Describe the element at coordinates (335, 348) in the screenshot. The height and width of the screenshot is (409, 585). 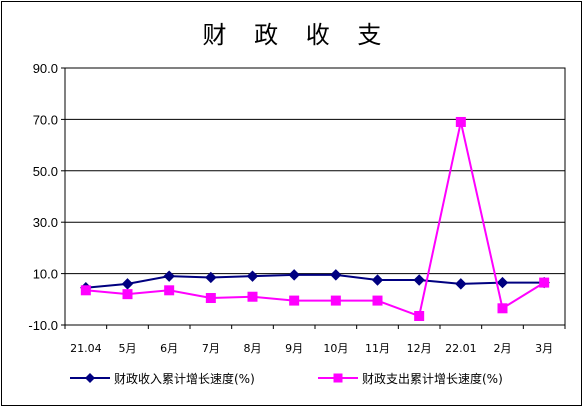
I see `x-tick-label: 10月` at that location.